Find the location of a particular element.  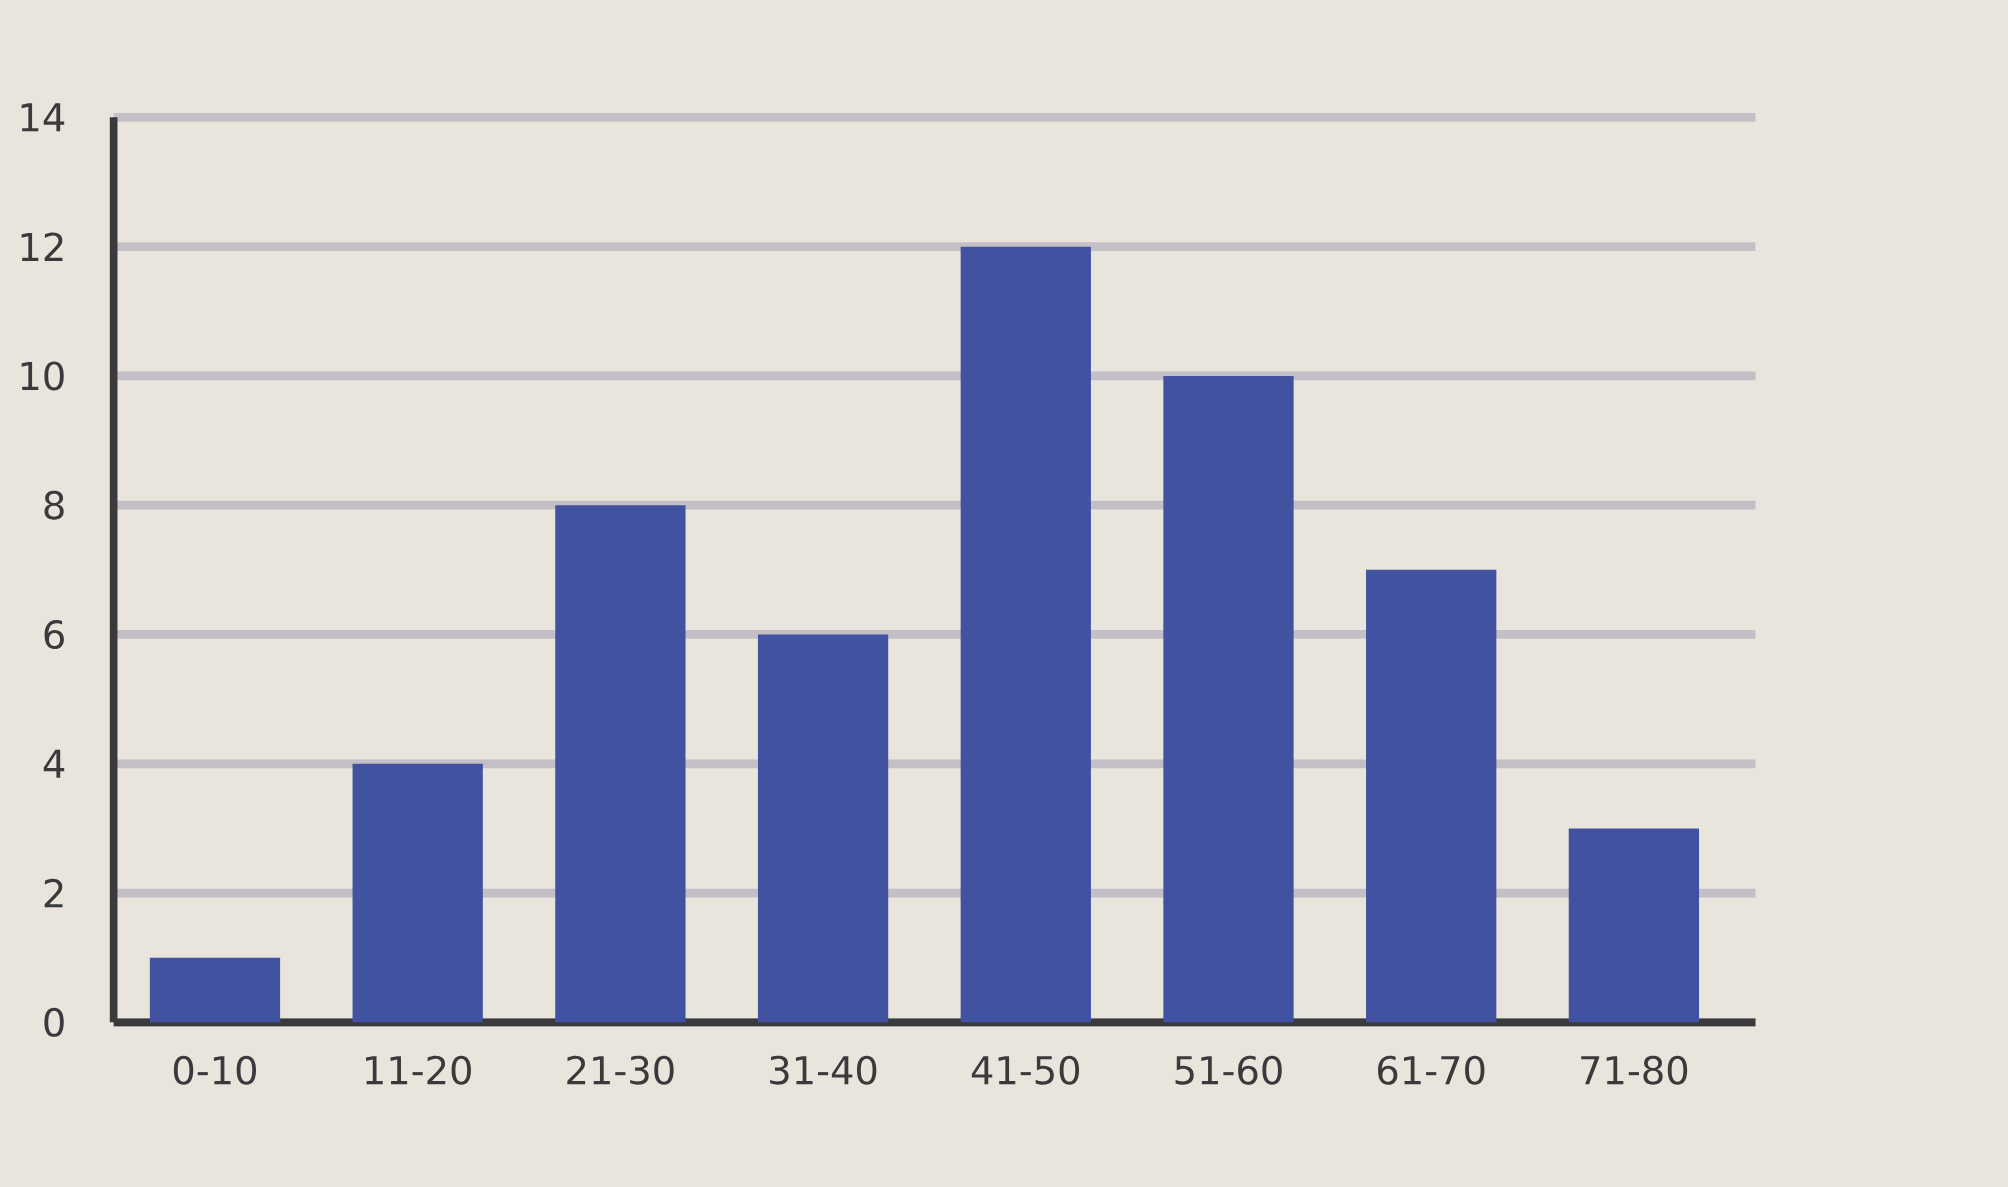

y-tick-label: 6 is located at coordinates (54, 634).